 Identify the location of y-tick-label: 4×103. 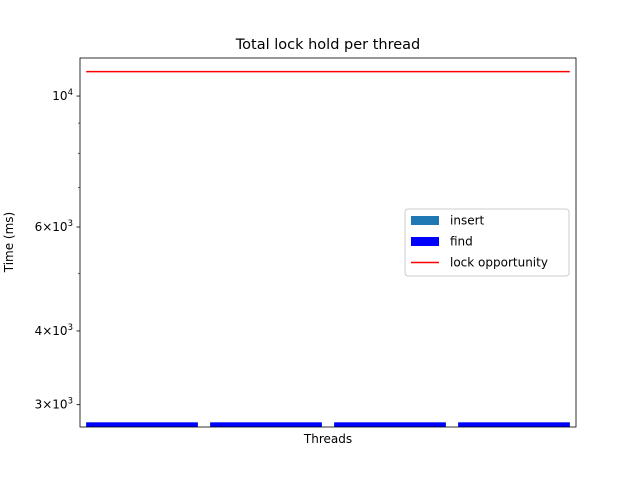
(54, 330).